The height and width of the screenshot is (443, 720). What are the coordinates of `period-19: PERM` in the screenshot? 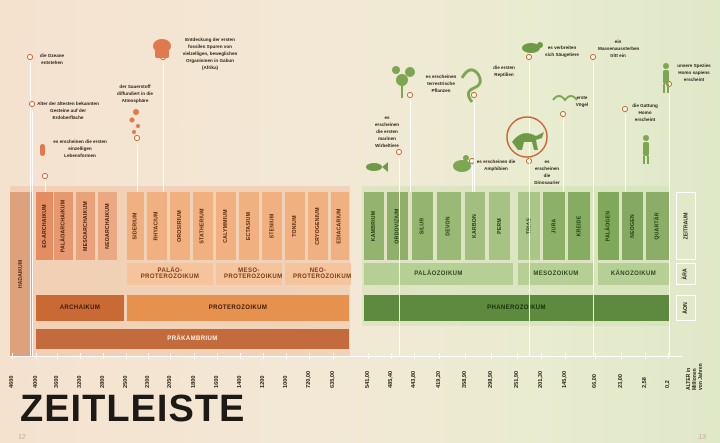 It's located at (499, 226).